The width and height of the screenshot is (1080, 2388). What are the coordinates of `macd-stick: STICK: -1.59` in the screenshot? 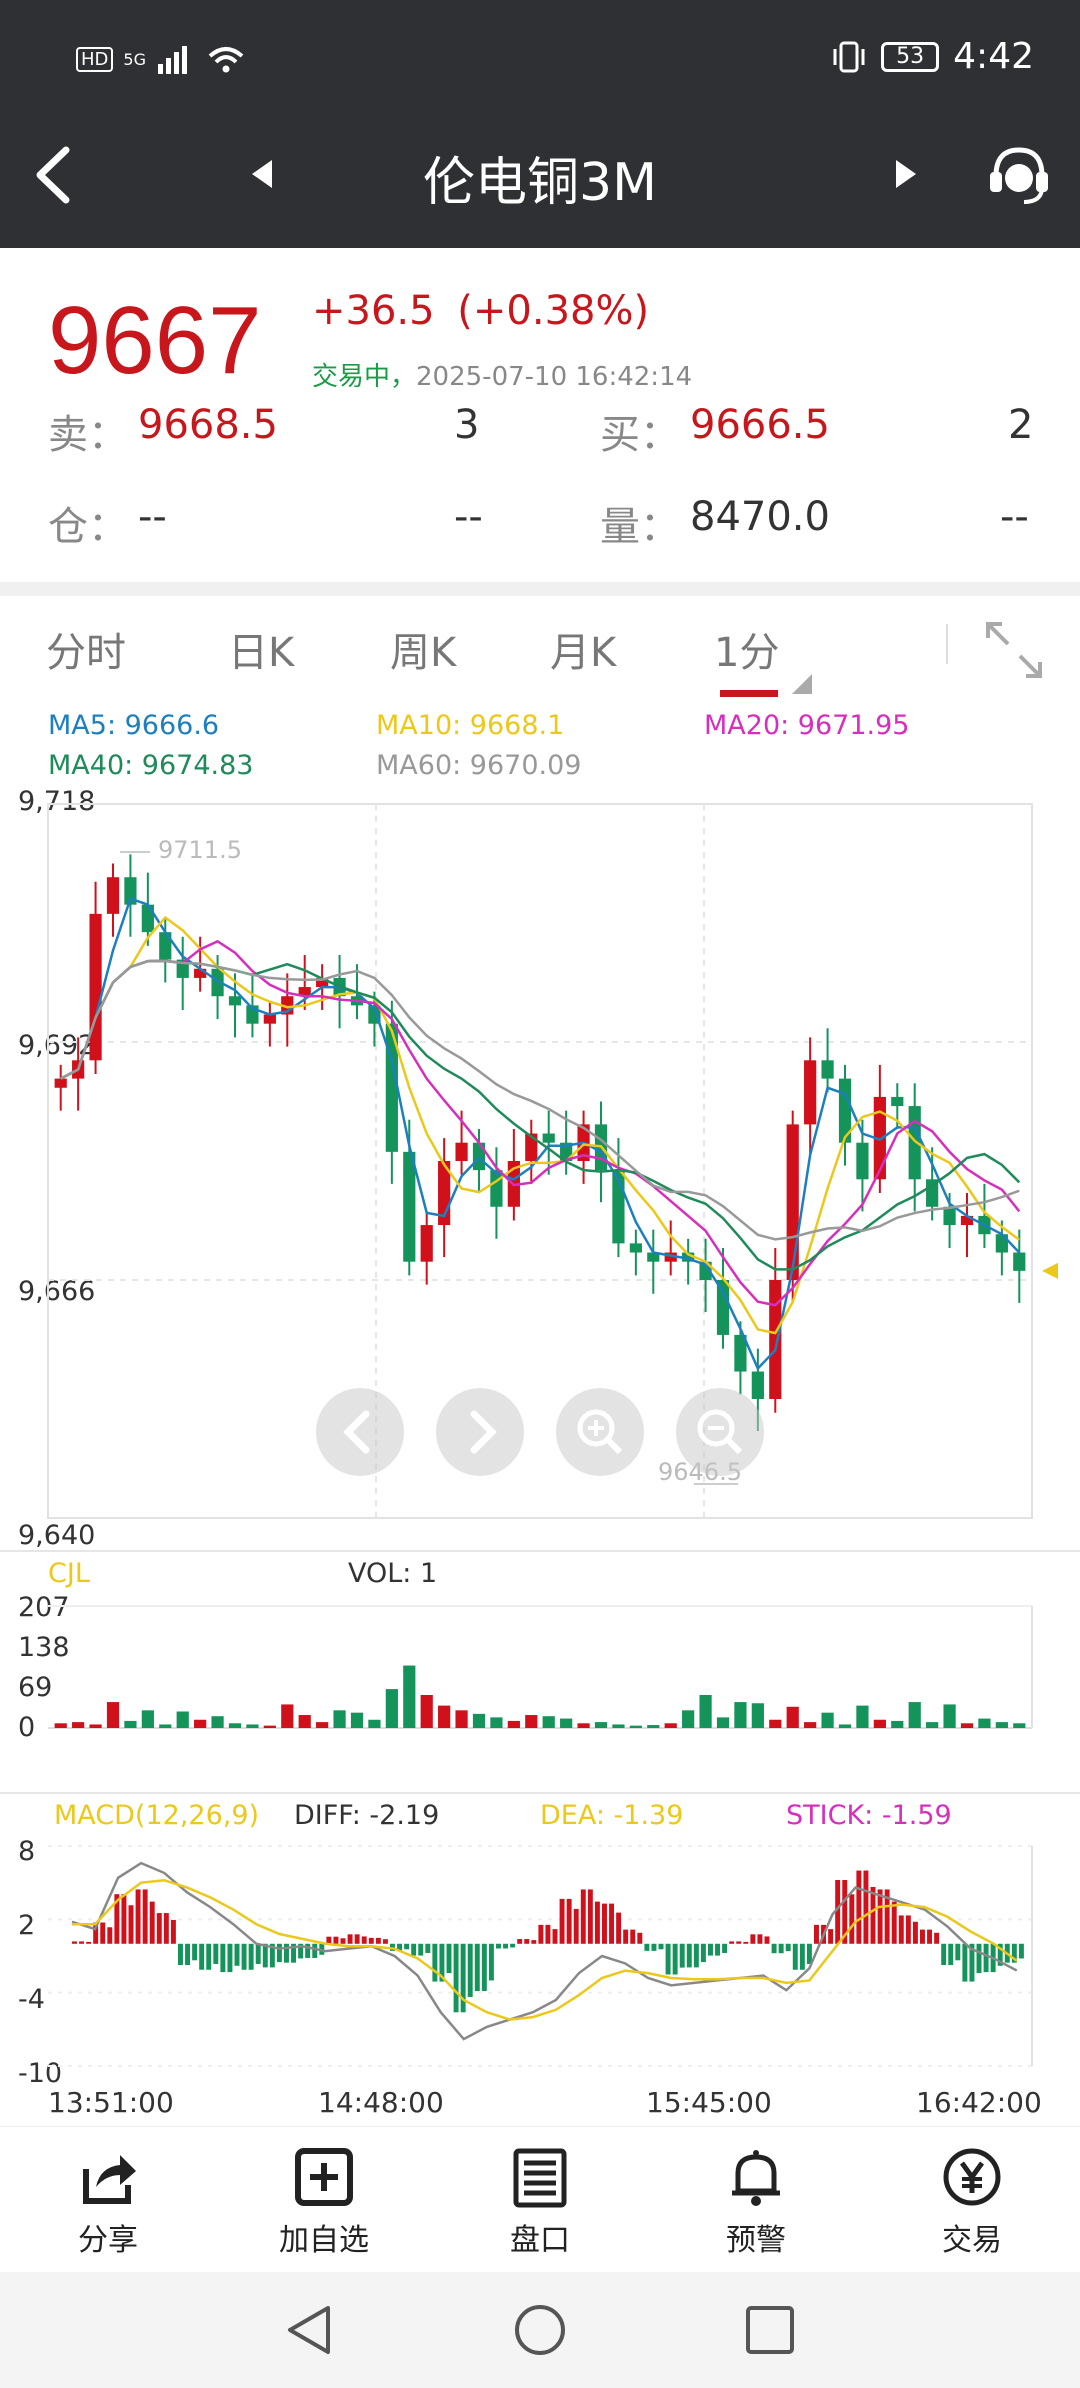 It's located at (869, 1815).